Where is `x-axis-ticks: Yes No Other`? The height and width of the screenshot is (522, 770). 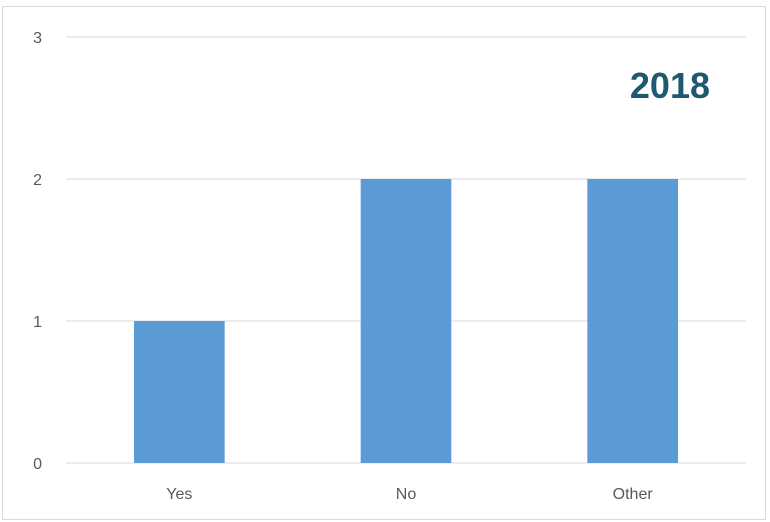
x-axis-ticks: Yes No Other is located at coordinates (409, 494).